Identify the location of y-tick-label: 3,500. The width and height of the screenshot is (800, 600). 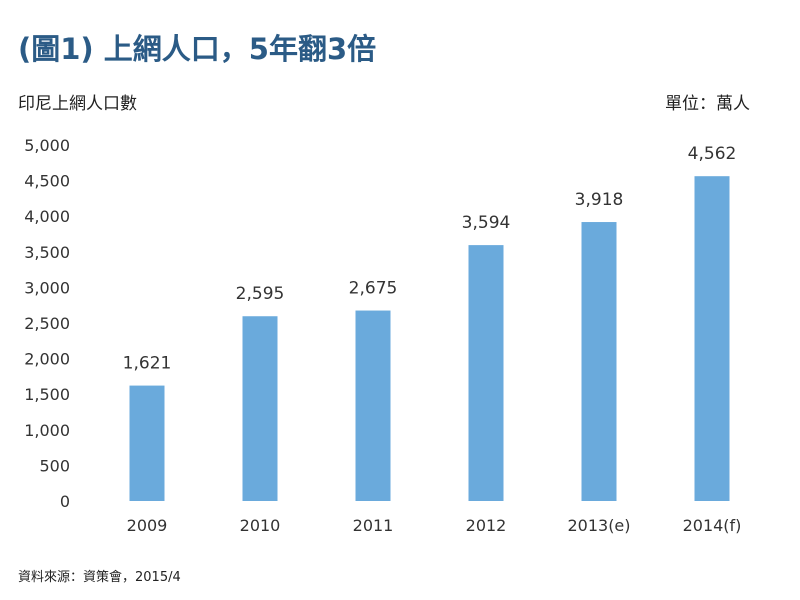
(47, 252).